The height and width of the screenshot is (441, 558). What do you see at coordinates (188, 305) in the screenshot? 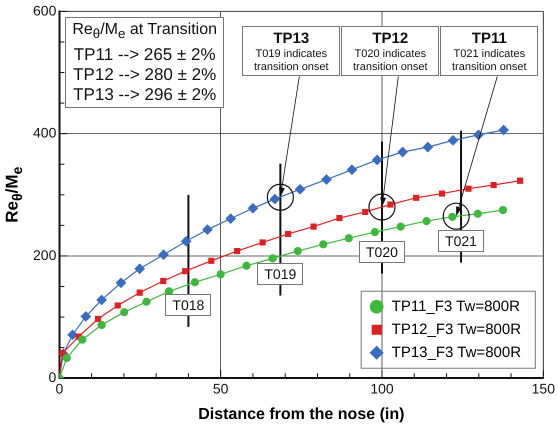
I see `ref-line-label: T018` at bounding box center [188, 305].